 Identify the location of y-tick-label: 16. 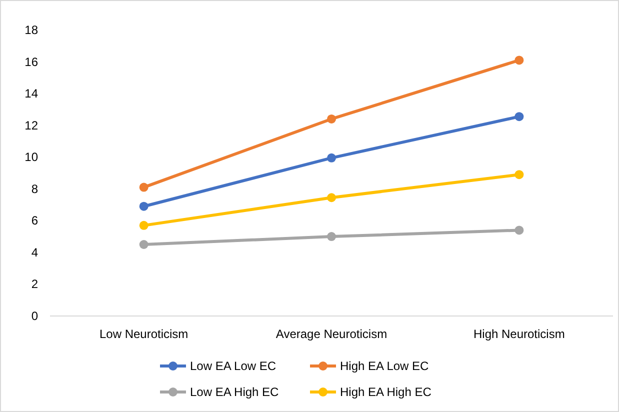
(31, 61).